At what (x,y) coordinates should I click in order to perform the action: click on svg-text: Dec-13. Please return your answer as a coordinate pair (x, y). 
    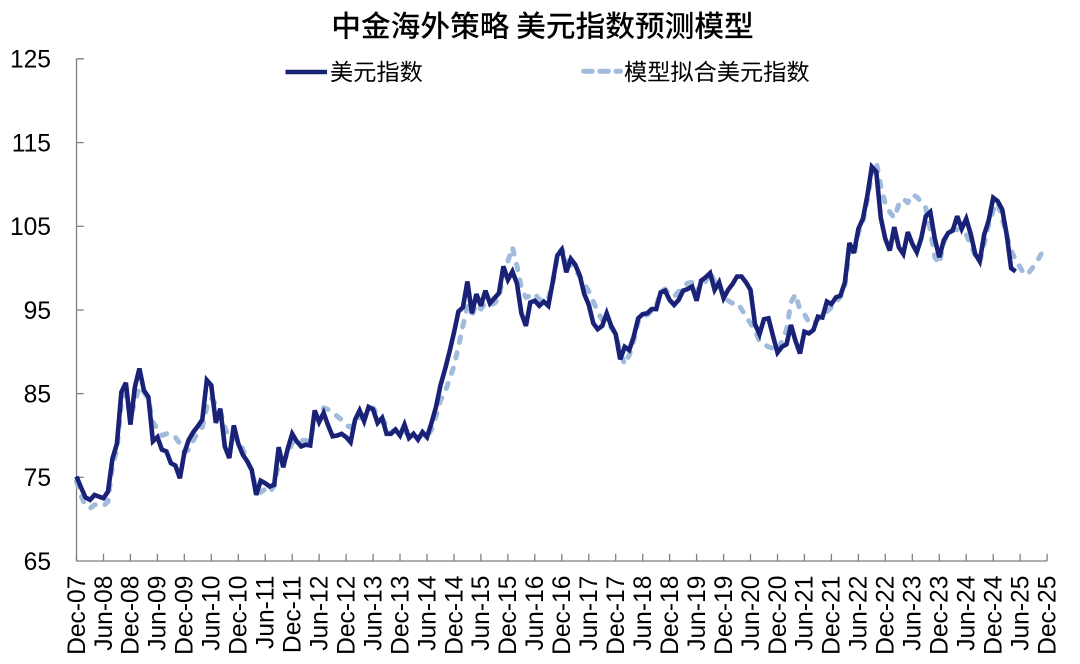
    Looking at the image, I should click on (400, 615).